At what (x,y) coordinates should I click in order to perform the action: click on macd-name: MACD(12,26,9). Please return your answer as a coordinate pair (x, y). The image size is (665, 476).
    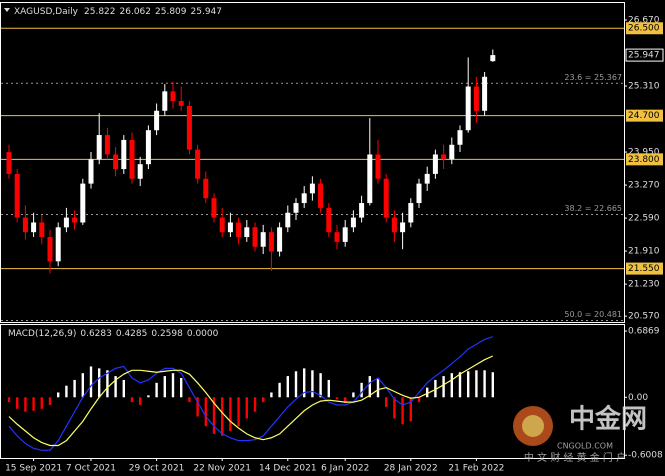
    Looking at the image, I should click on (42, 334).